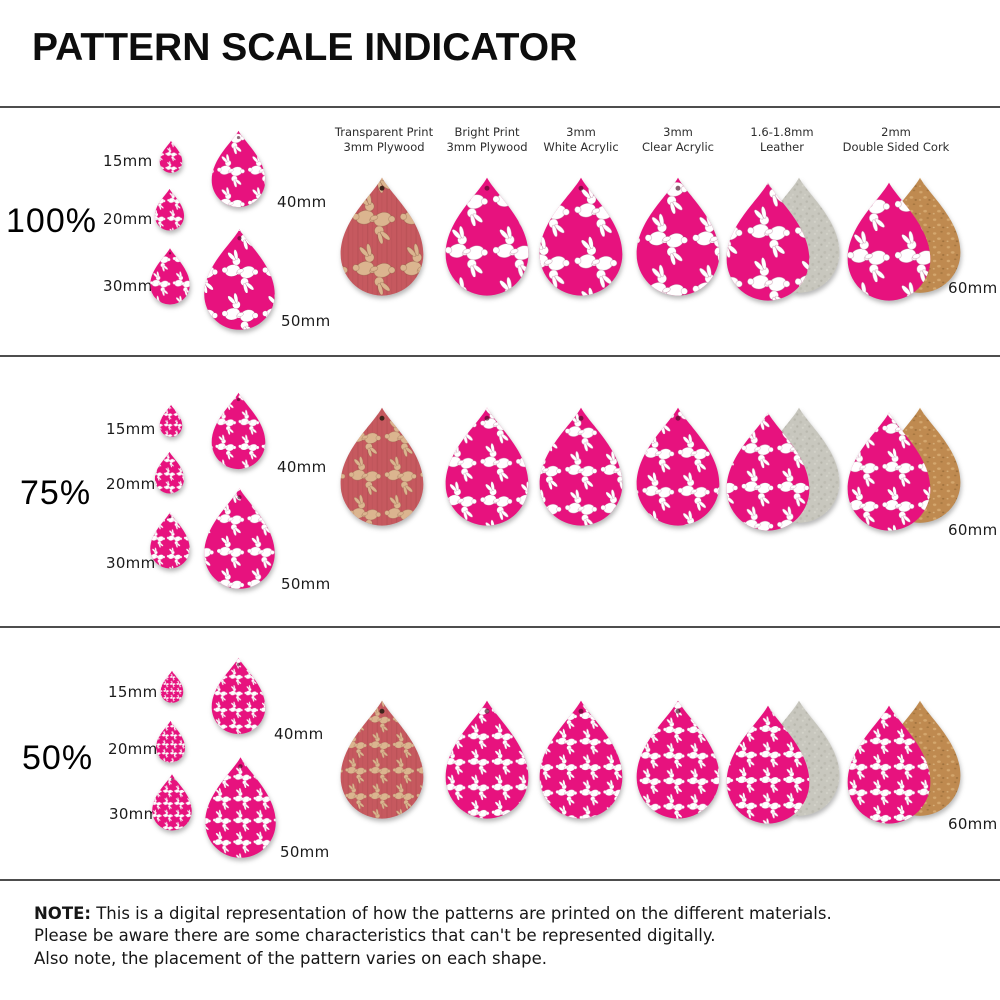 Image resolution: width=1000 pixels, height=1000 pixels. Describe the element at coordinates (581, 140) in the screenshot. I see `material-header-white-acrylic: 3mm White Acrylic` at that location.